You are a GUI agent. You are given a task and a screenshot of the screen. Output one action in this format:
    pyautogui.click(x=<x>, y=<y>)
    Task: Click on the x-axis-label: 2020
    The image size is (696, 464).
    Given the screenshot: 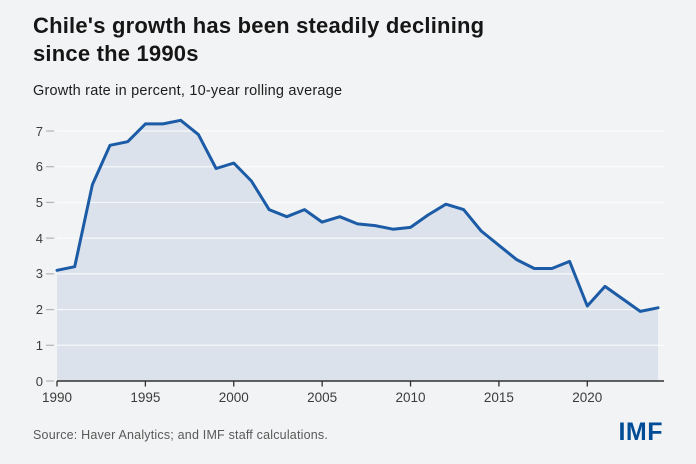 What is the action you would take?
    pyautogui.click(x=587, y=397)
    